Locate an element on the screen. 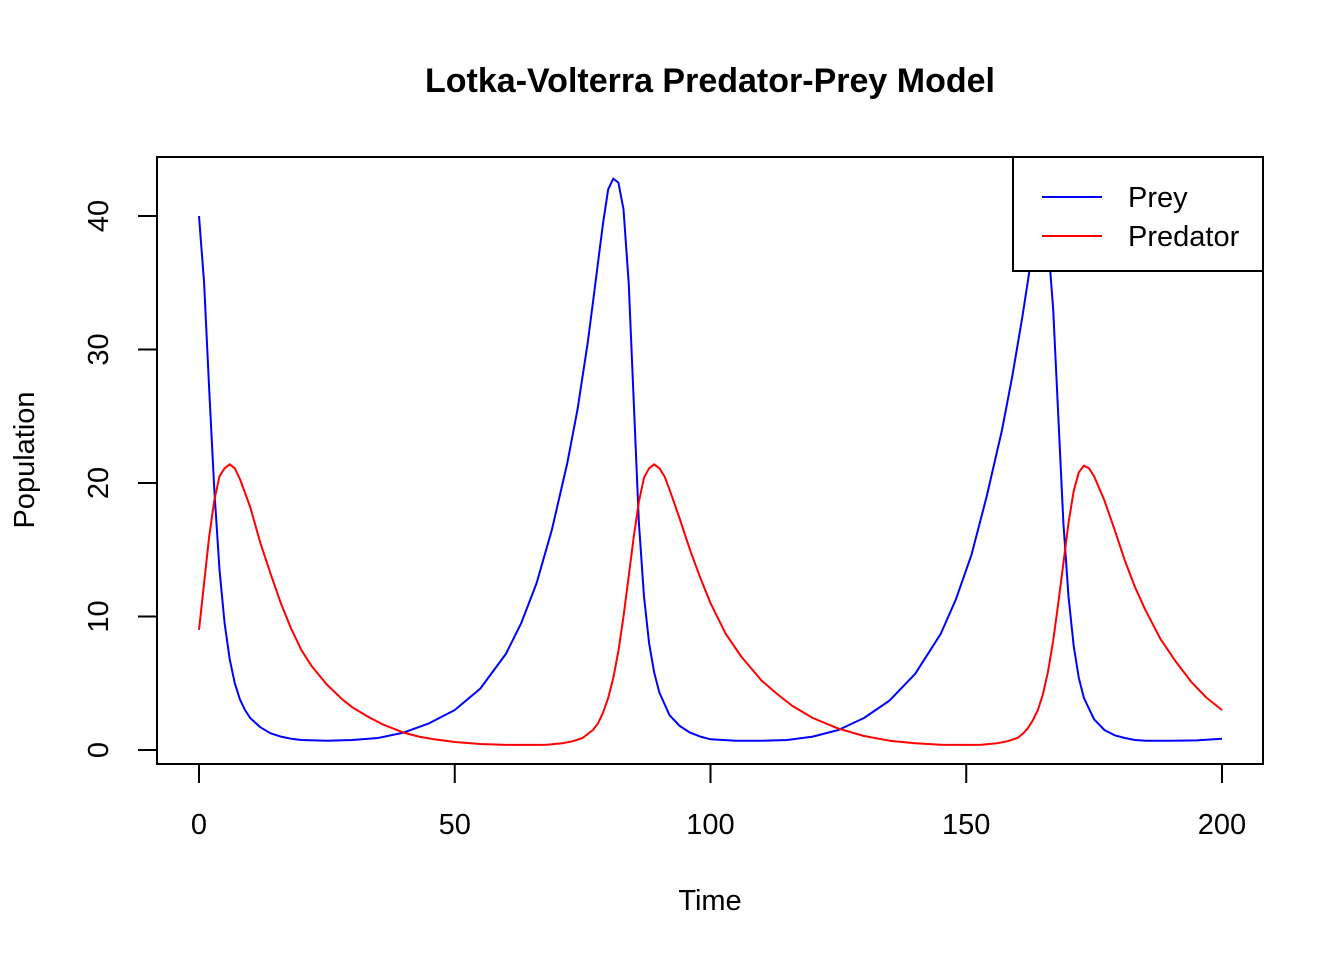  legend: Prey Predator is located at coordinates (1138, 214).